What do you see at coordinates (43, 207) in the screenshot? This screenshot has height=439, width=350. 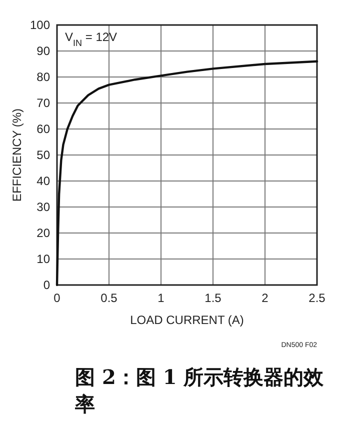 I see `y-tick-label: 30` at bounding box center [43, 207].